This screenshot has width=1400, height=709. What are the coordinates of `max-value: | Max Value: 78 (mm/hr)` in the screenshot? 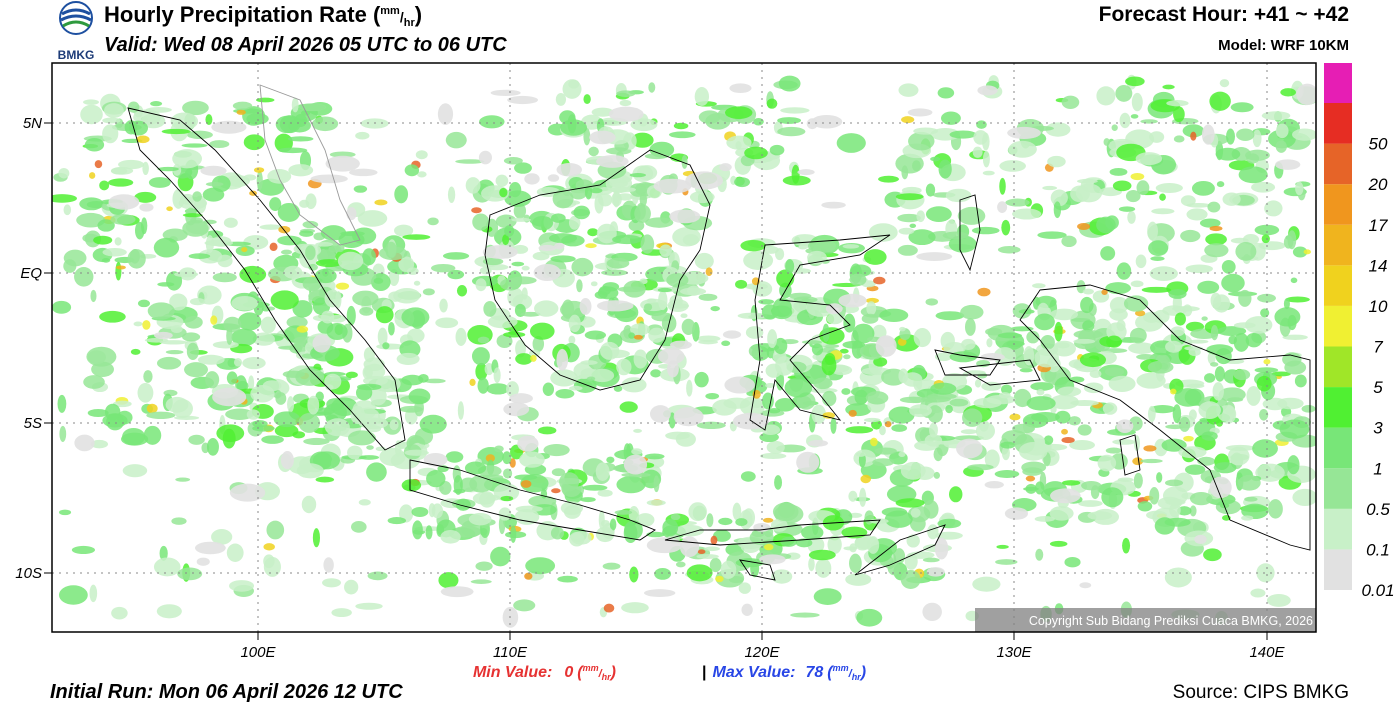 It's located at (784, 672).